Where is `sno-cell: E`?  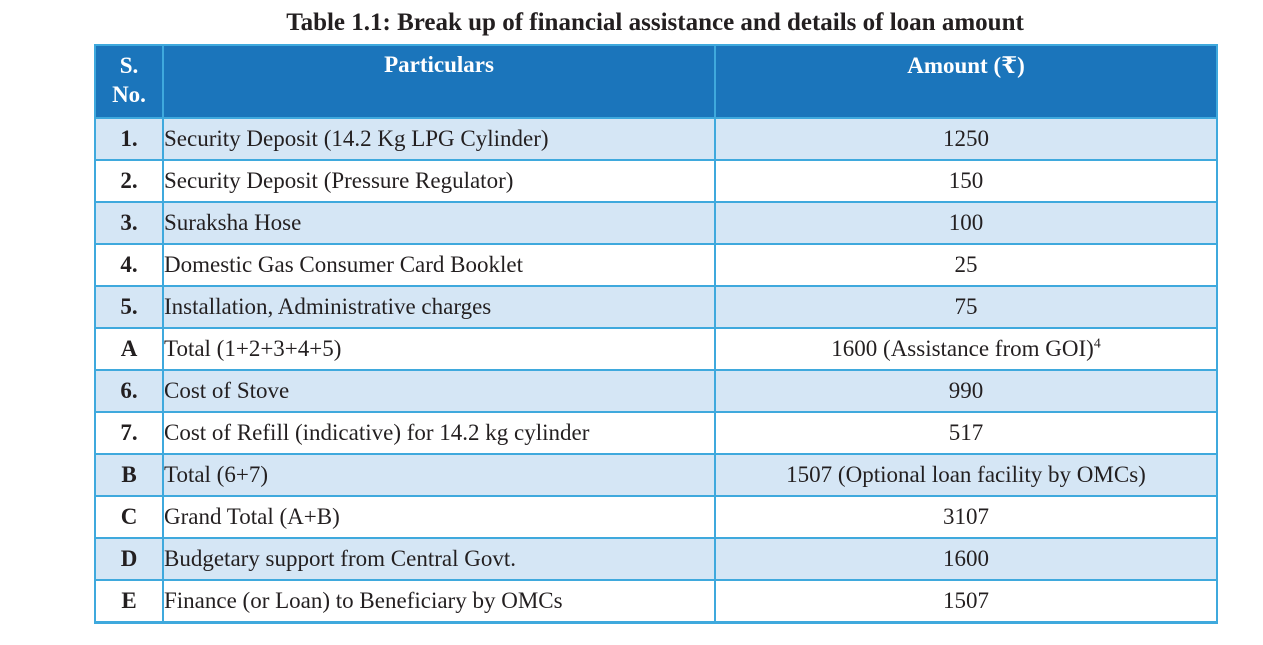
sno-cell: E is located at coordinates (129, 601).